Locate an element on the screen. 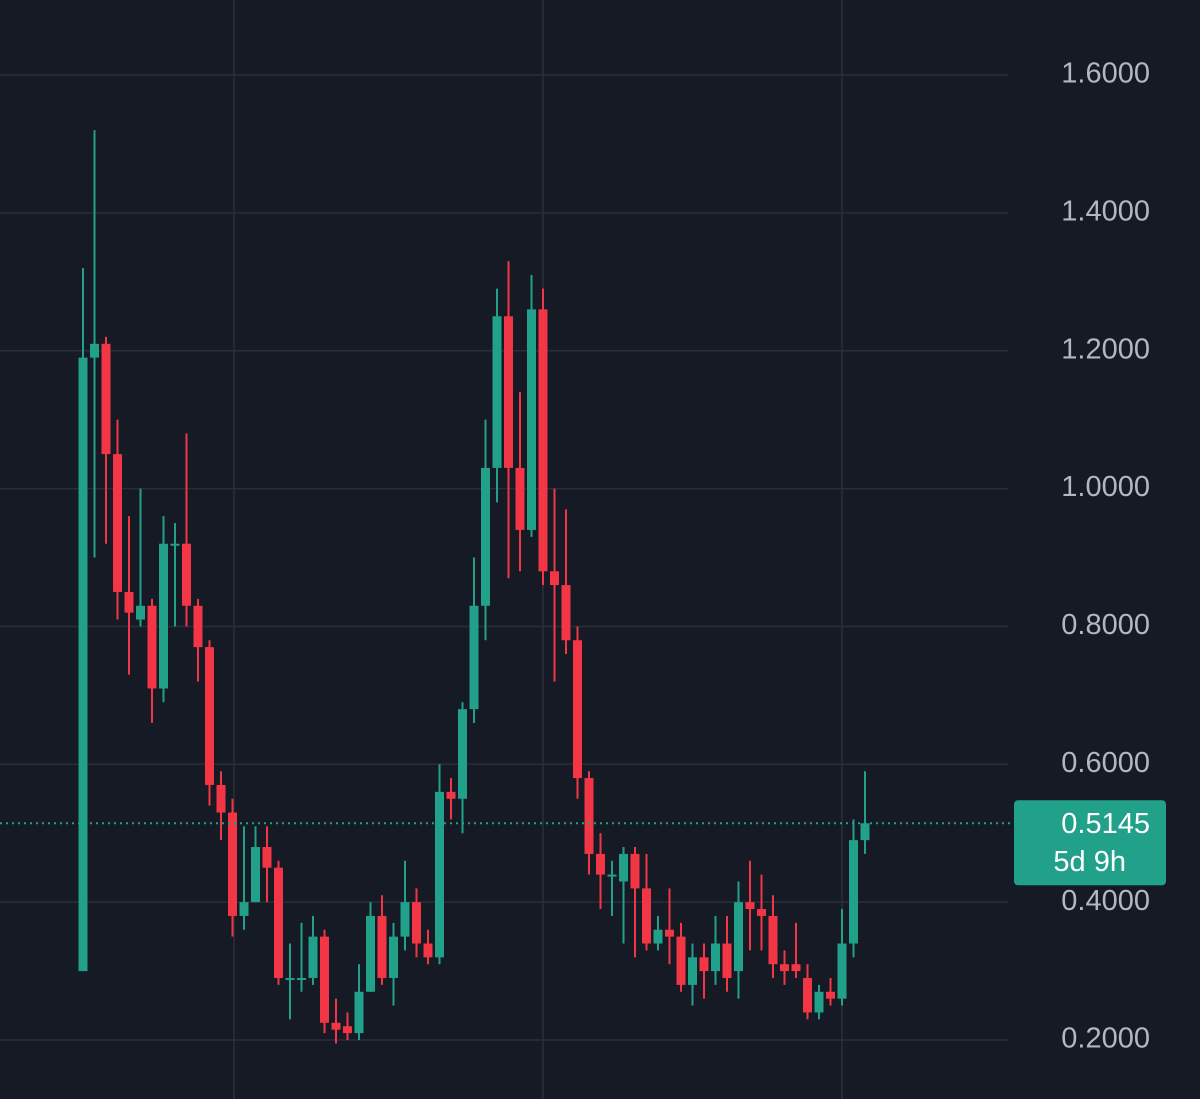 This screenshot has height=1099, width=1200. y-tick-label: 1.2000 is located at coordinates (1105, 349).